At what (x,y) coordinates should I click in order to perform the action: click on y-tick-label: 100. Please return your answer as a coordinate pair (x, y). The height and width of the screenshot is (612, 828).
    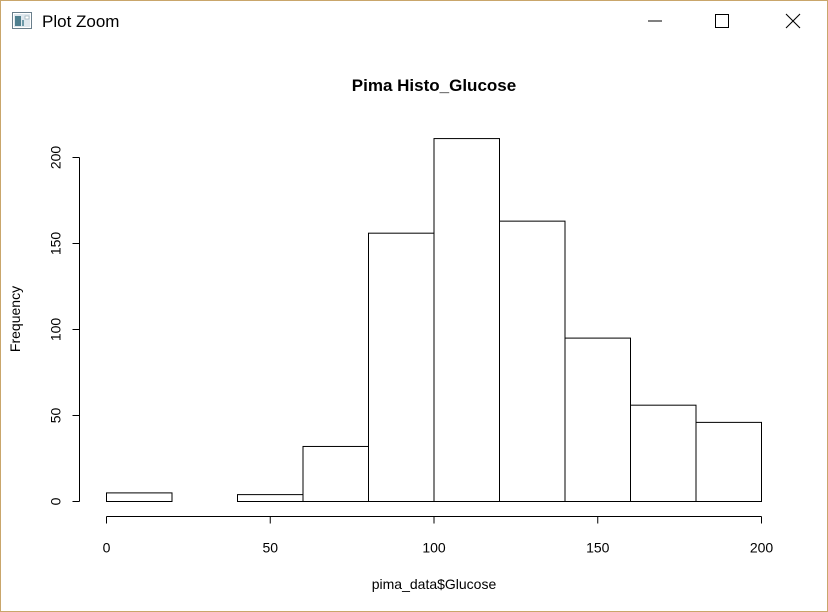
    Looking at the image, I should click on (56, 330).